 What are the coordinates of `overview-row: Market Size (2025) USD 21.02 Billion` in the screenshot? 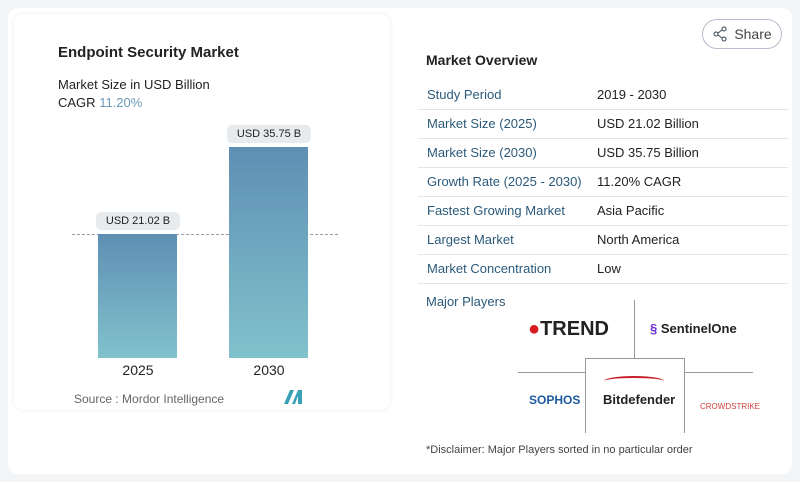 It's located at (603, 124).